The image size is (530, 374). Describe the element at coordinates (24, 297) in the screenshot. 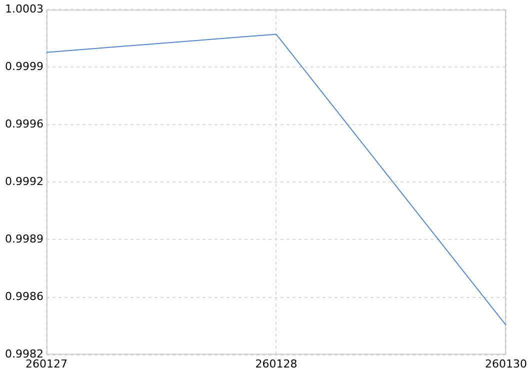

I see `y-tick-label: 0.9986` at that location.